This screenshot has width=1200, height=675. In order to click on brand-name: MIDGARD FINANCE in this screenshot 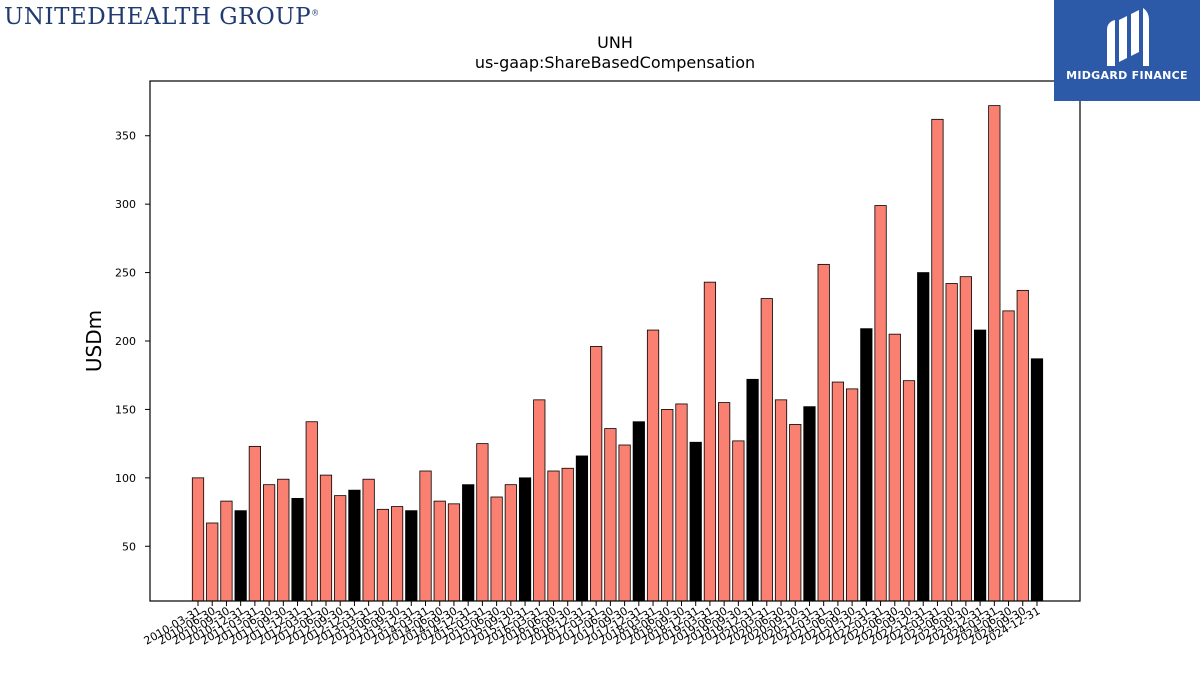, I will do `click(1127, 75)`.